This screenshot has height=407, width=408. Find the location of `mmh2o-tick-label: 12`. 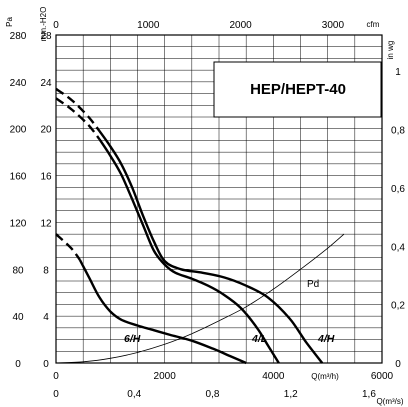

mmh2o-tick-label: 12 is located at coordinates (46, 223).